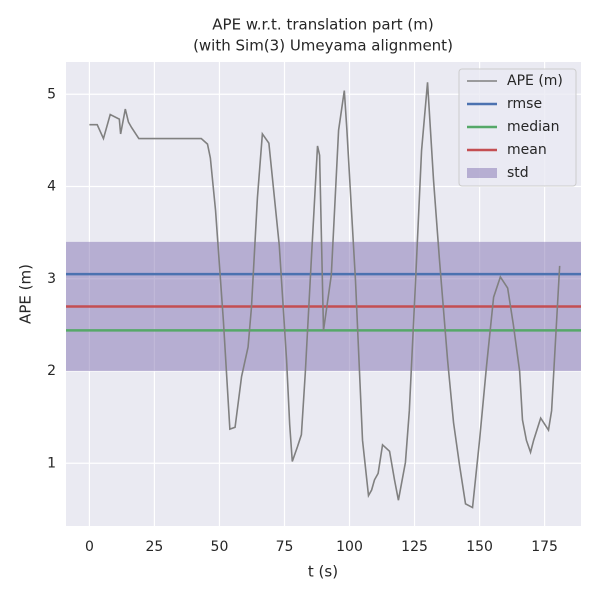 Image resolution: width=600 pixels, height=600 pixels. I want to click on chart-subtitle: (with Sim(3) Umeyama alignment), so click(323, 46).